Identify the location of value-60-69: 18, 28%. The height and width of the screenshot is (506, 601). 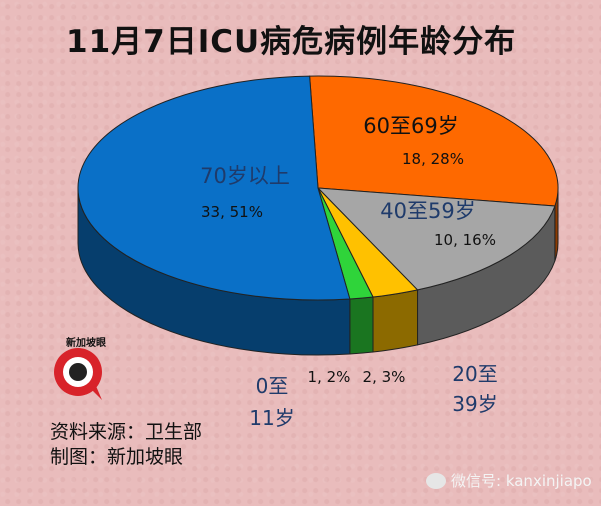
(433, 159).